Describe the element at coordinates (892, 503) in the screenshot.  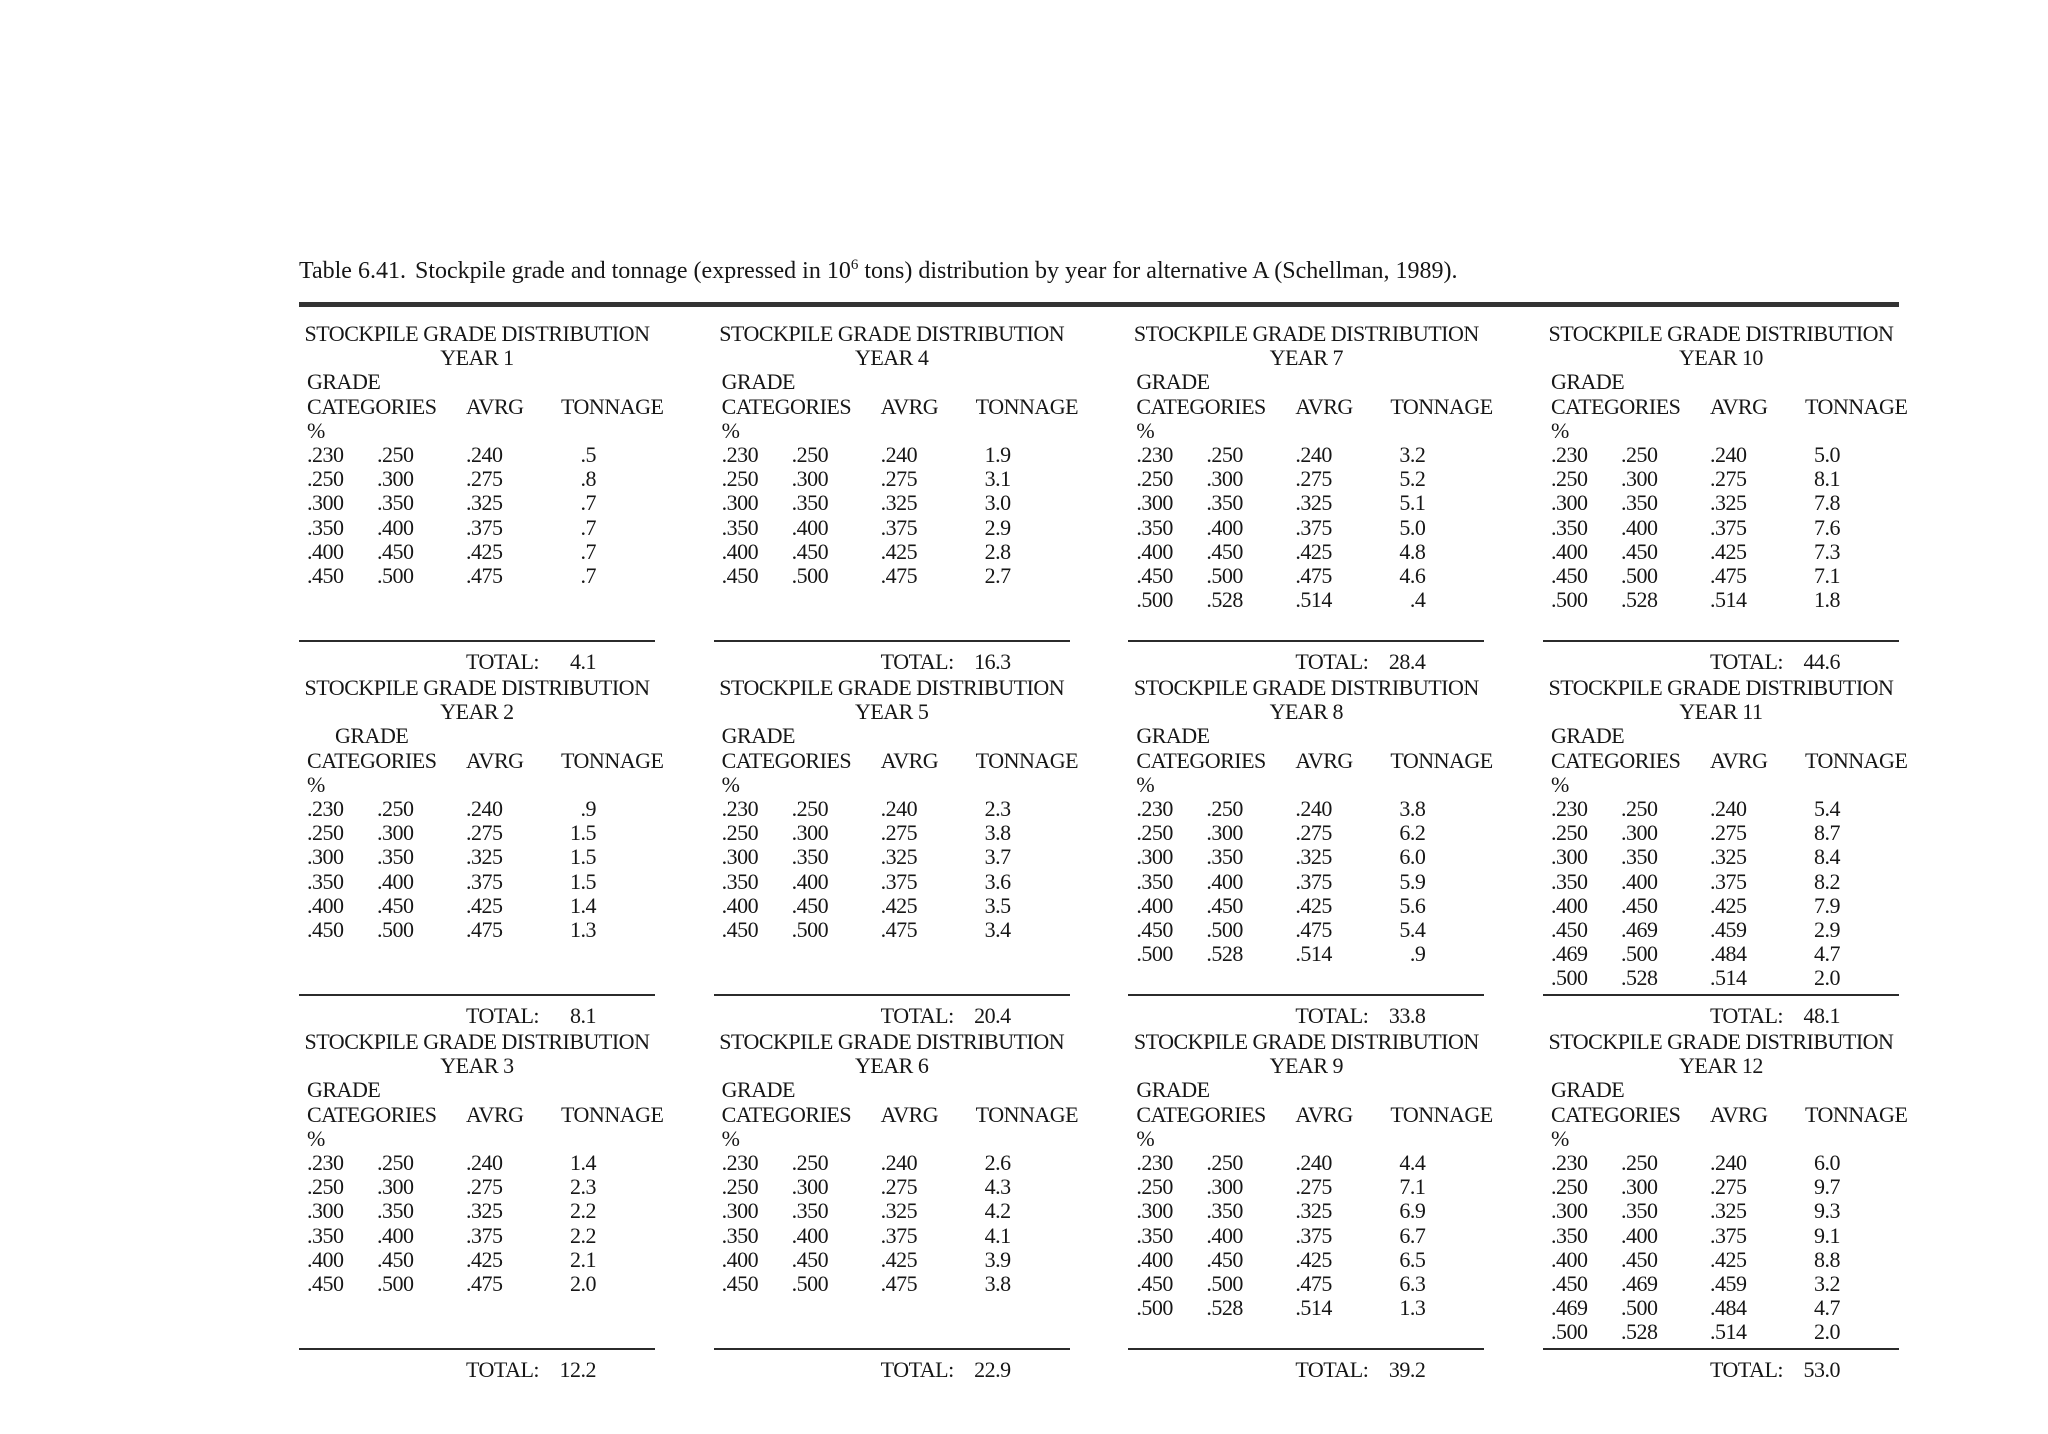
I see `grade-row: .300 .350 .325 3.0` at that location.